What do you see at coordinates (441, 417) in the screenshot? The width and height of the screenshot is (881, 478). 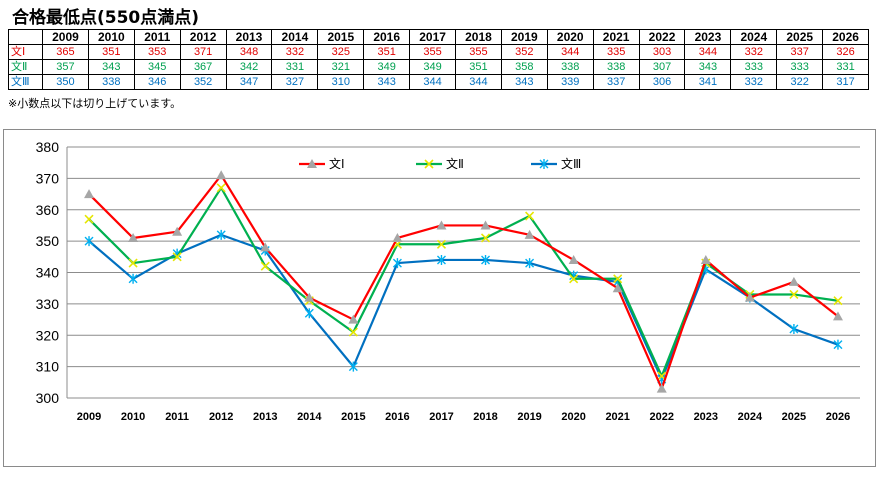 I see `x-tick-label: 2017` at bounding box center [441, 417].